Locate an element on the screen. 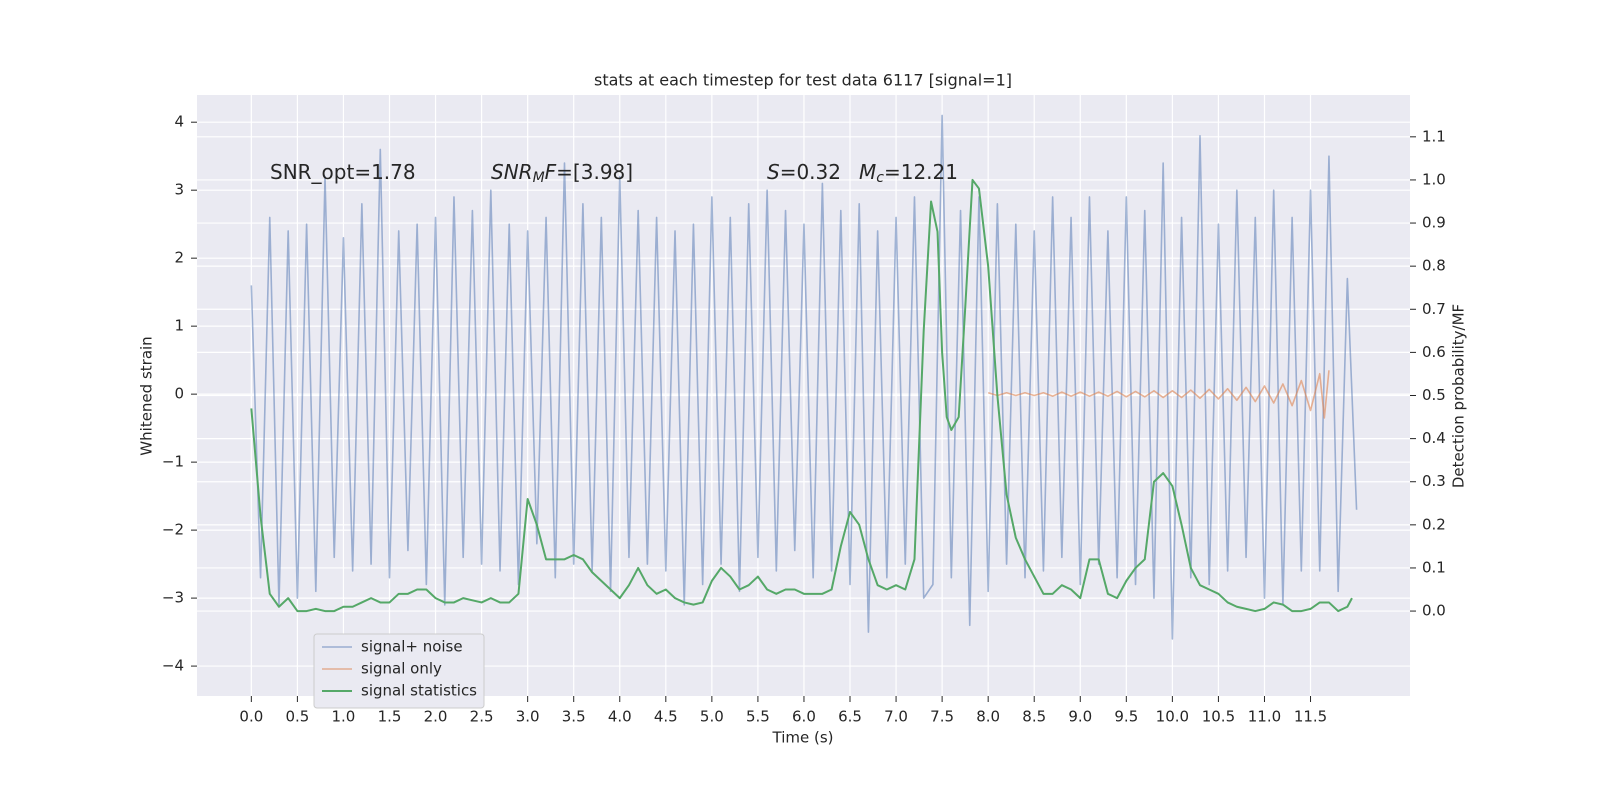 The height and width of the screenshot is (800, 1600). annotation-part: F is located at coordinates (551, 172).